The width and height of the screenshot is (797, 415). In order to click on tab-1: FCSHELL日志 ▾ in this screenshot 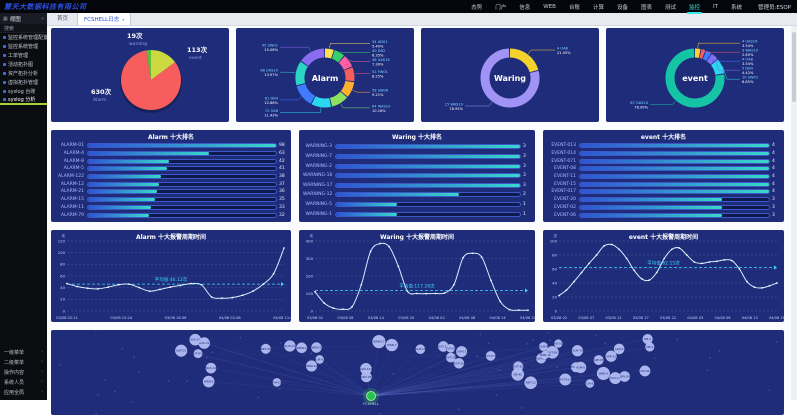, I will do `click(104, 18)`.